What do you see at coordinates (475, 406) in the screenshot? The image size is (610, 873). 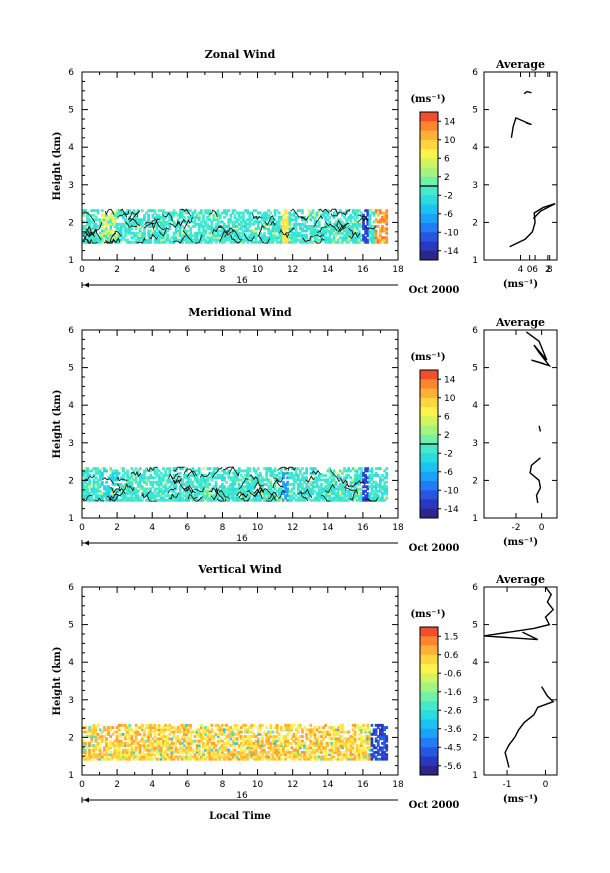 I see `avg-y-tick-label: 4` at bounding box center [475, 406].